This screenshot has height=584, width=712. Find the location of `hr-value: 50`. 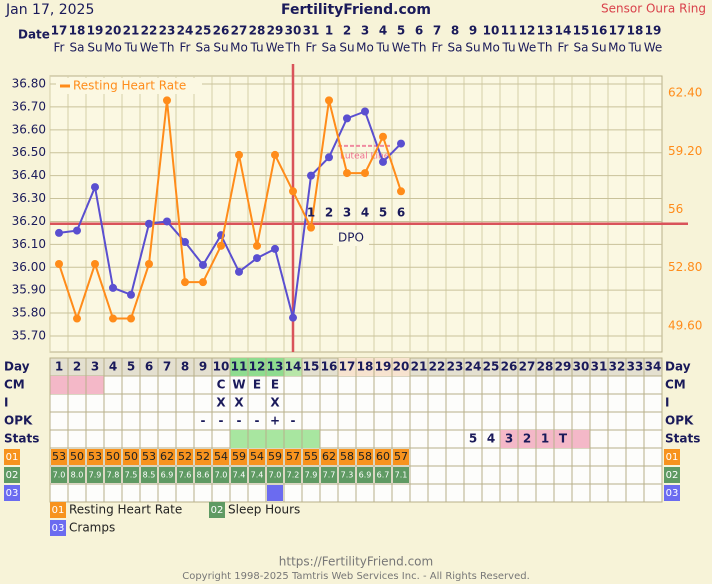

hr-value: 50 is located at coordinates (77, 456).